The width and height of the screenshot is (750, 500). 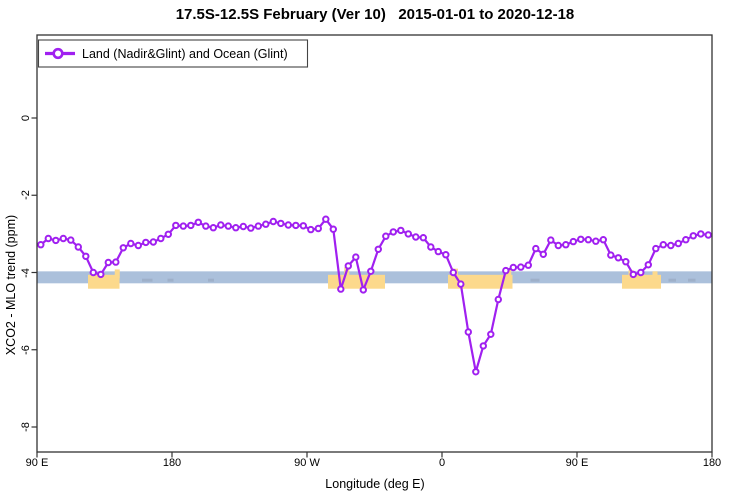 What do you see at coordinates (26, 349) in the screenshot?
I see `y-axis-tick-label: -6` at bounding box center [26, 349].